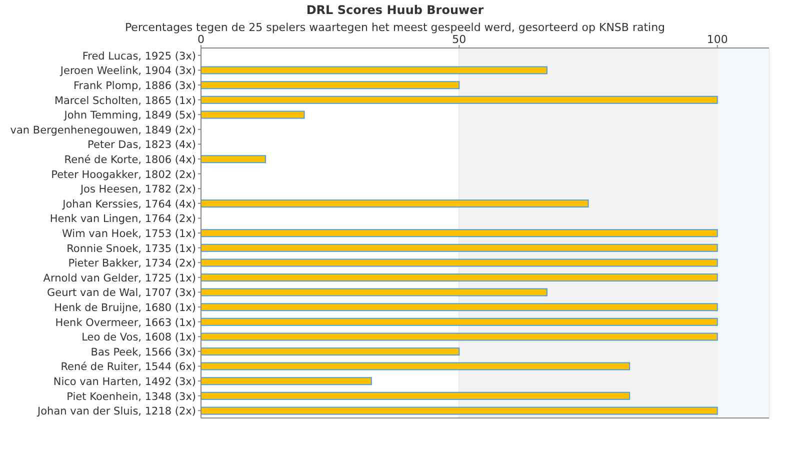 The width and height of the screenshot is (790, 450). What do you see at coordinates (103, 130) in the screenshot?
I see `y-tick-label: van Bergenhenegouwen, 1849 (2x)` at bounding box center [103, 130].